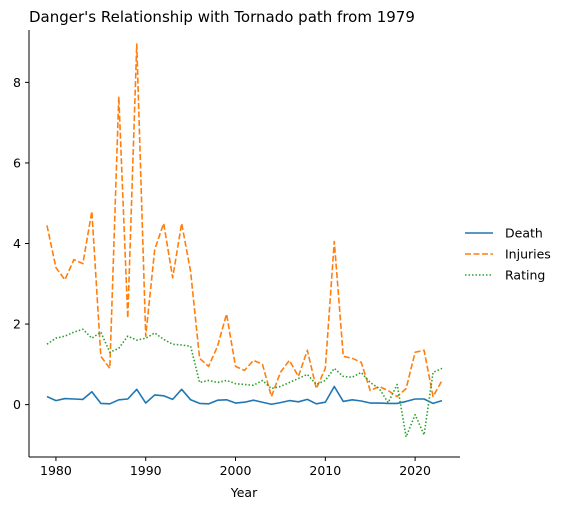 This screenshot has height=510, width=568. Describe the element at coordinates (524, 233) in the screenshot. I see `legend-label-death: Death` at that location.